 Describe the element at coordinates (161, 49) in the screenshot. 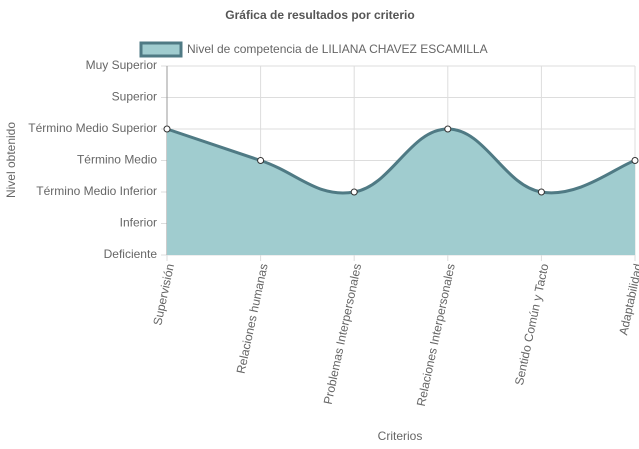

I see `legend-swatch` at that location.